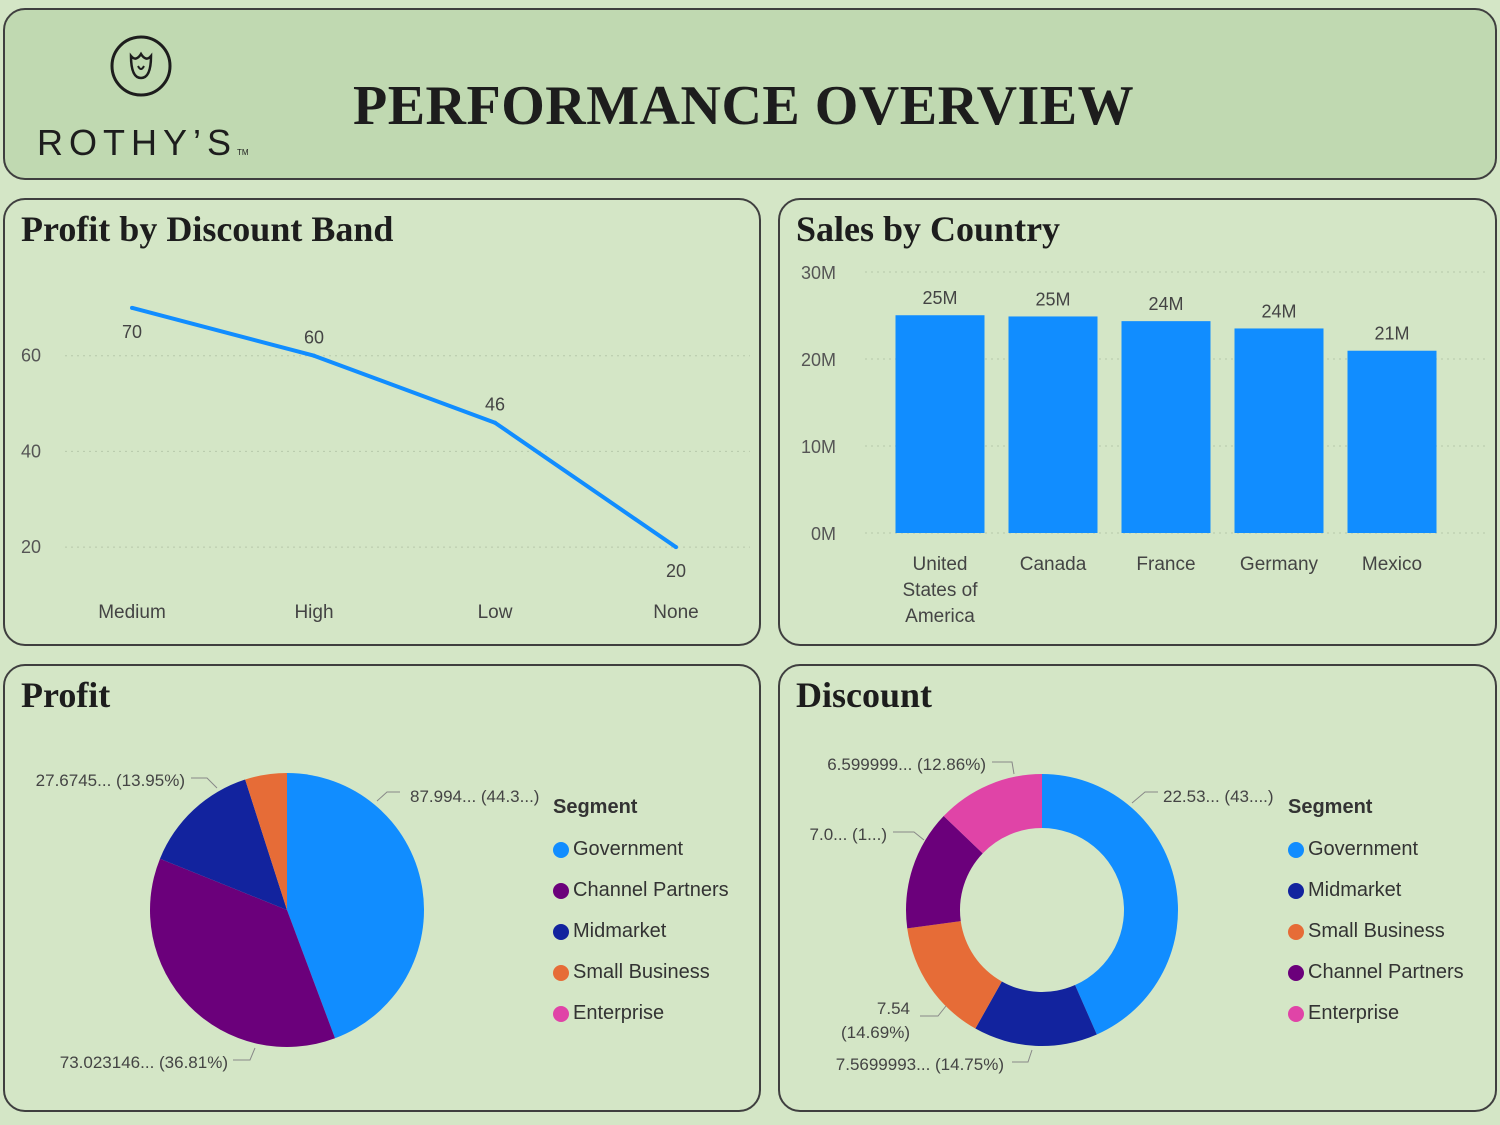 This screenshot has height=1125, width=1500. What do you see at coordinates (818, 360) in the screenshot?
I see `y-tick-label: 20M` at bounding box center [818, 360].